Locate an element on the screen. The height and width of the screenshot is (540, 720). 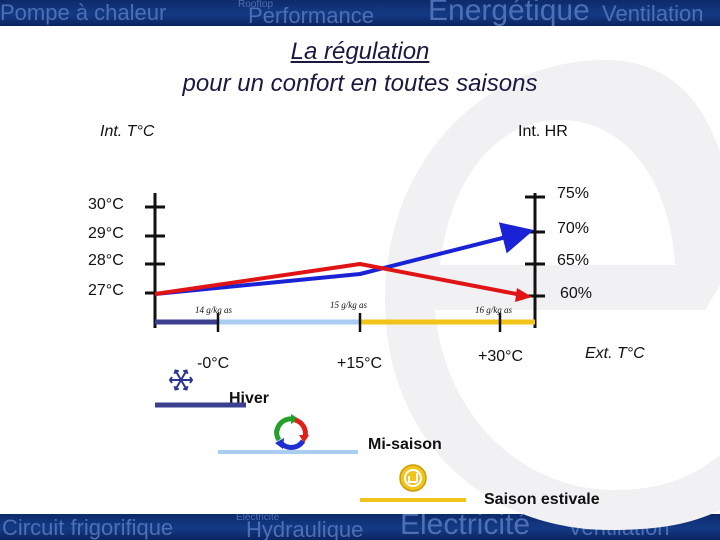
outdoor-tick-label: -0°C is located at coordinates (213, 363).